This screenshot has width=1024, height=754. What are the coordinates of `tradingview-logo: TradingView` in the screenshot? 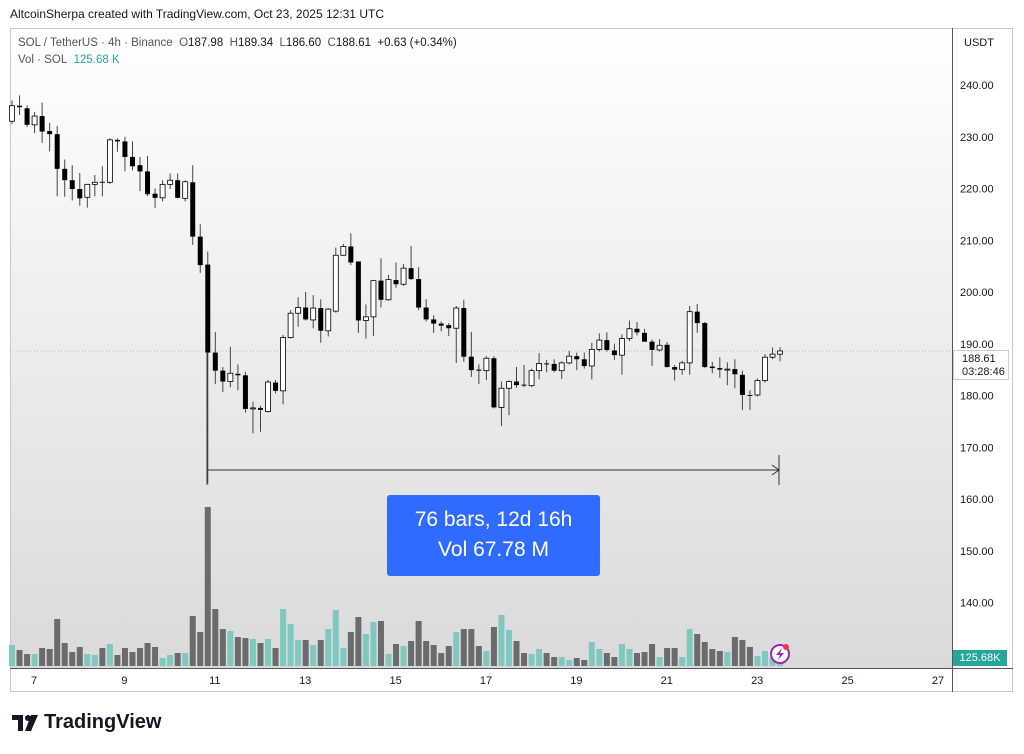 It's located at (86, 722).